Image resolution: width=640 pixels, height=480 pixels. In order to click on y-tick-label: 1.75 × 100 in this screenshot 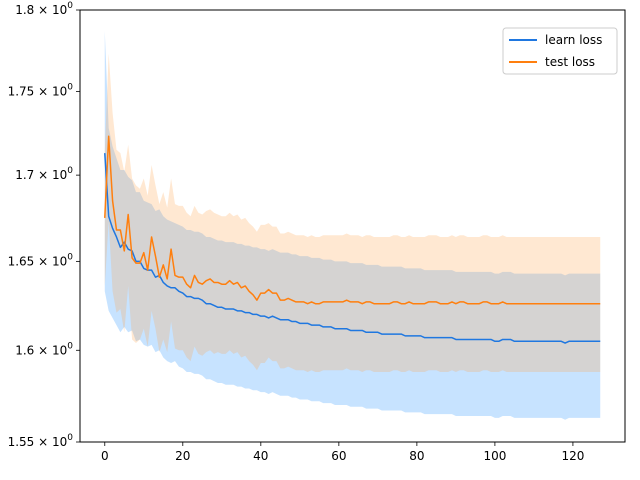, I will do `click(41, 90)`.